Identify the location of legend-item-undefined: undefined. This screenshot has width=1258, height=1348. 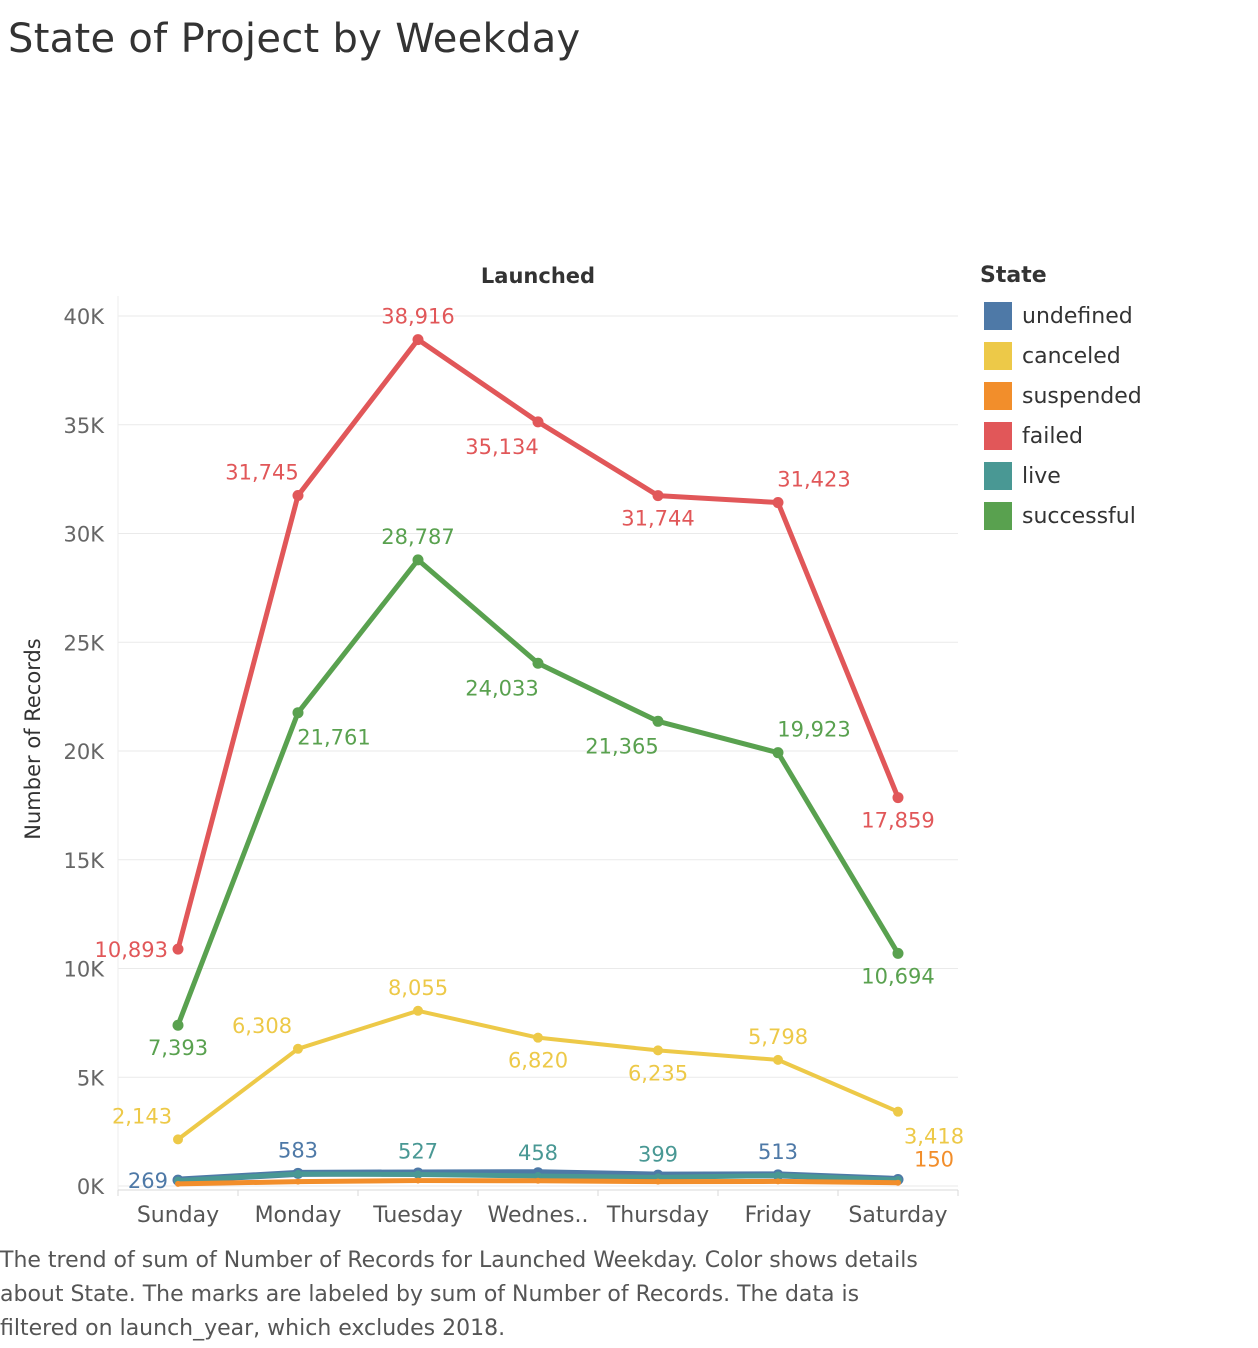
(1115, 316).